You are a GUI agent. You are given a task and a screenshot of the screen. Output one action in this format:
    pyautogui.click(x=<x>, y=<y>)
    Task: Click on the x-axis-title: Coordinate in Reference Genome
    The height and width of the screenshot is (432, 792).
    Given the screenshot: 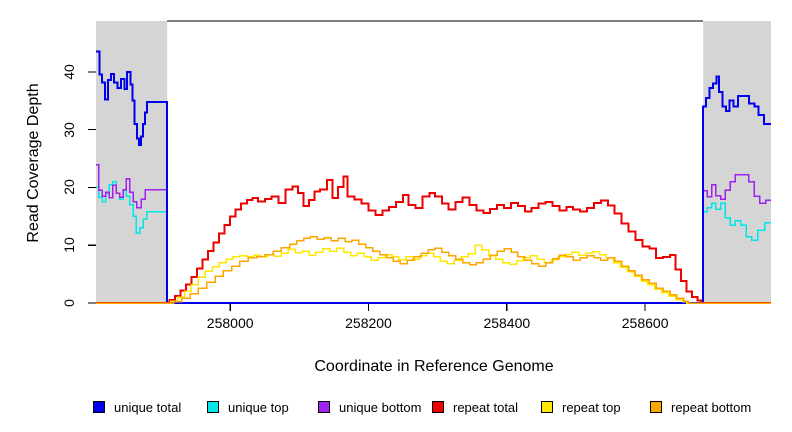 What is the action you would take?
    pyautogui.click(x=434, y=366)
    